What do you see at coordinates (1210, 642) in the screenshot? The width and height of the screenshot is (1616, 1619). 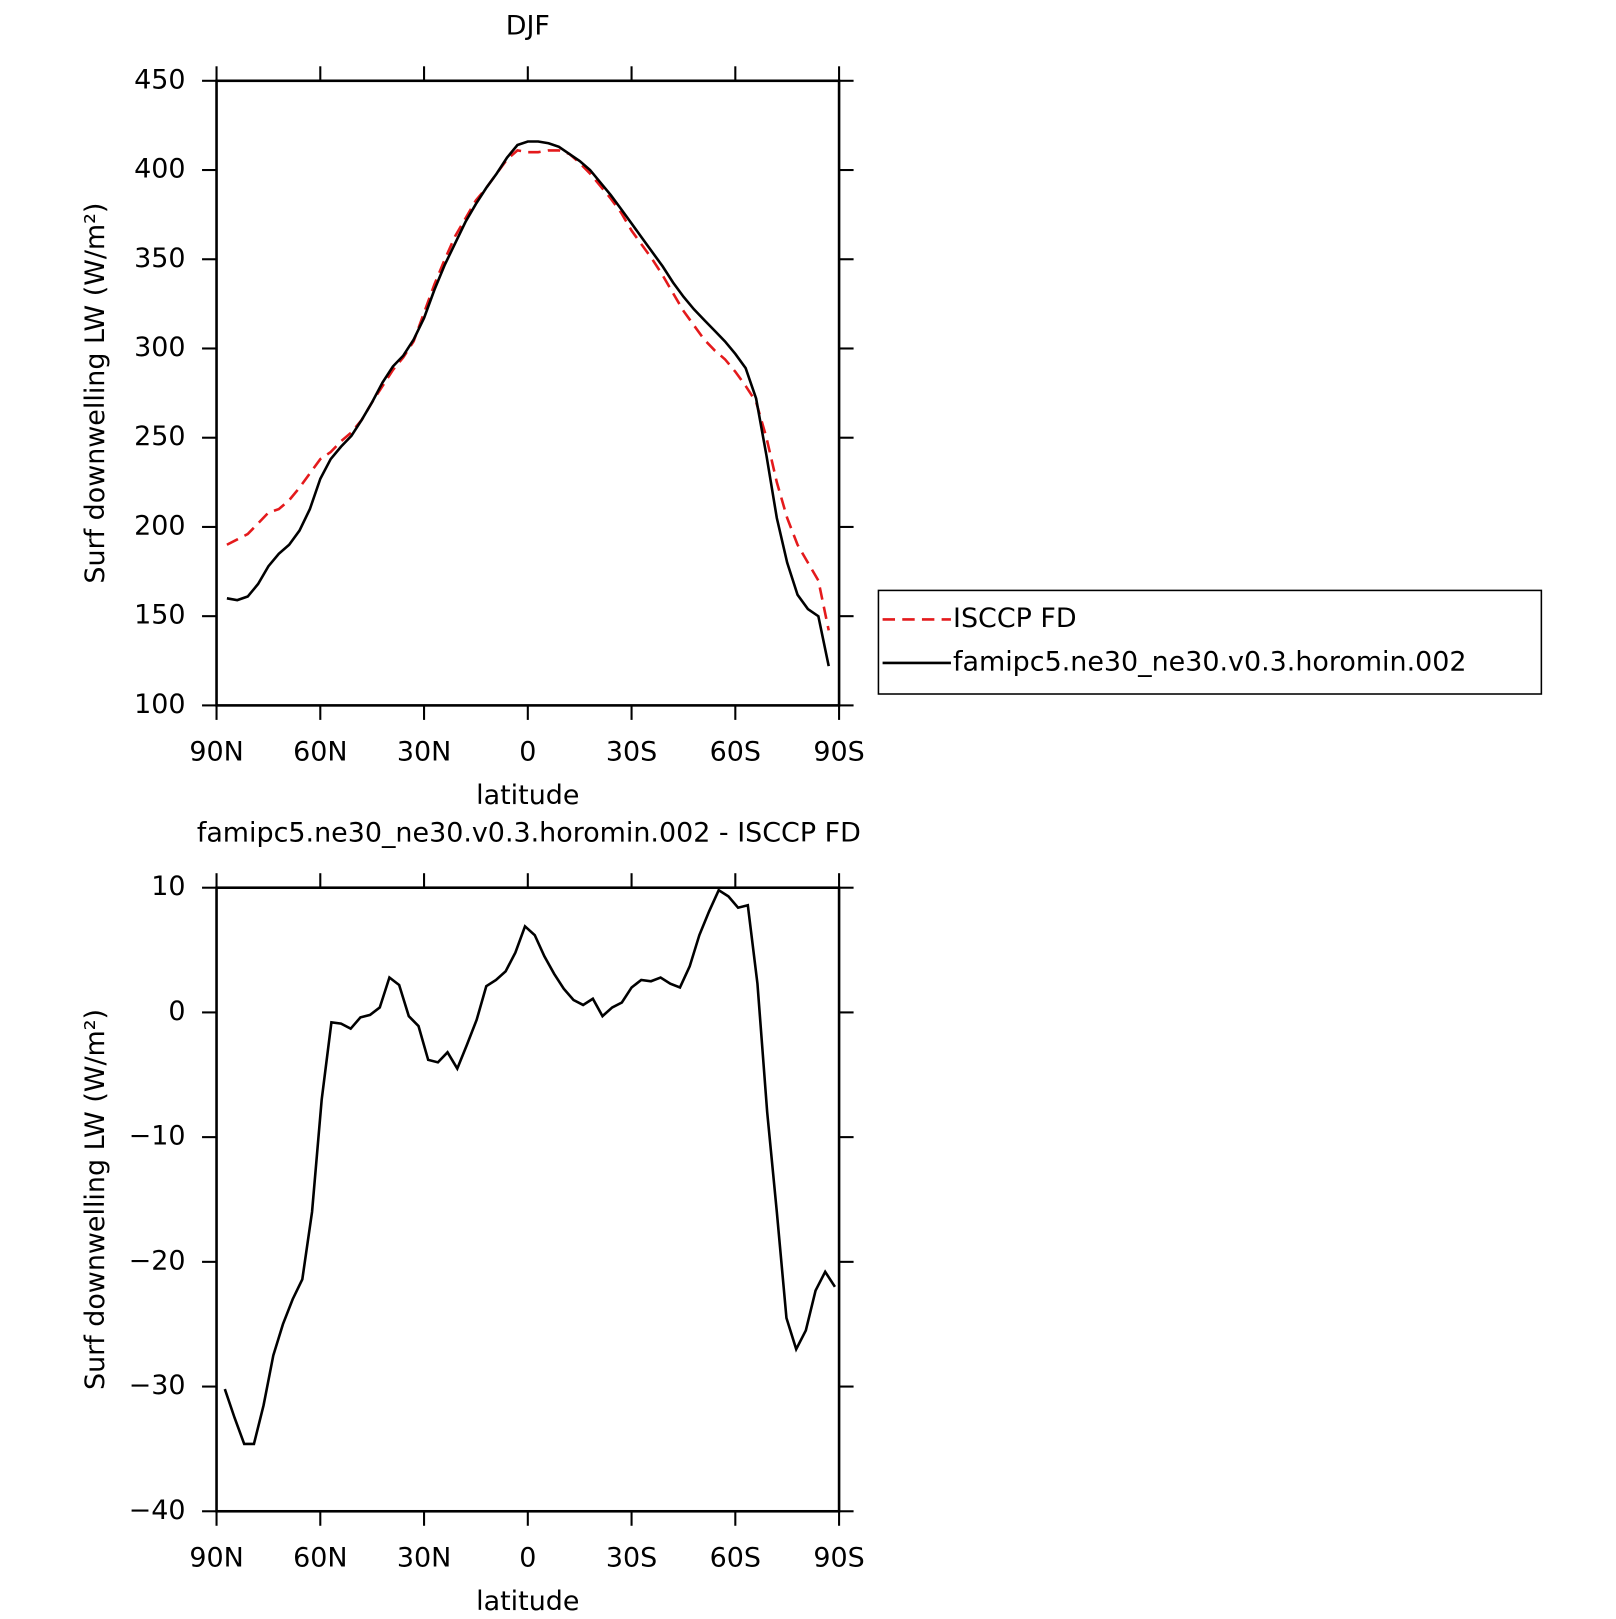 I see `legend-box` at bounding box center [1210, 642].